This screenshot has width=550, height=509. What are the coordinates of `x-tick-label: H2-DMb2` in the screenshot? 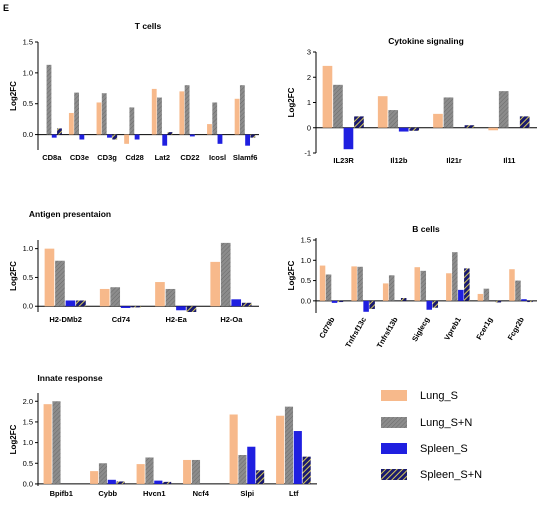 It's located at (65, 319).